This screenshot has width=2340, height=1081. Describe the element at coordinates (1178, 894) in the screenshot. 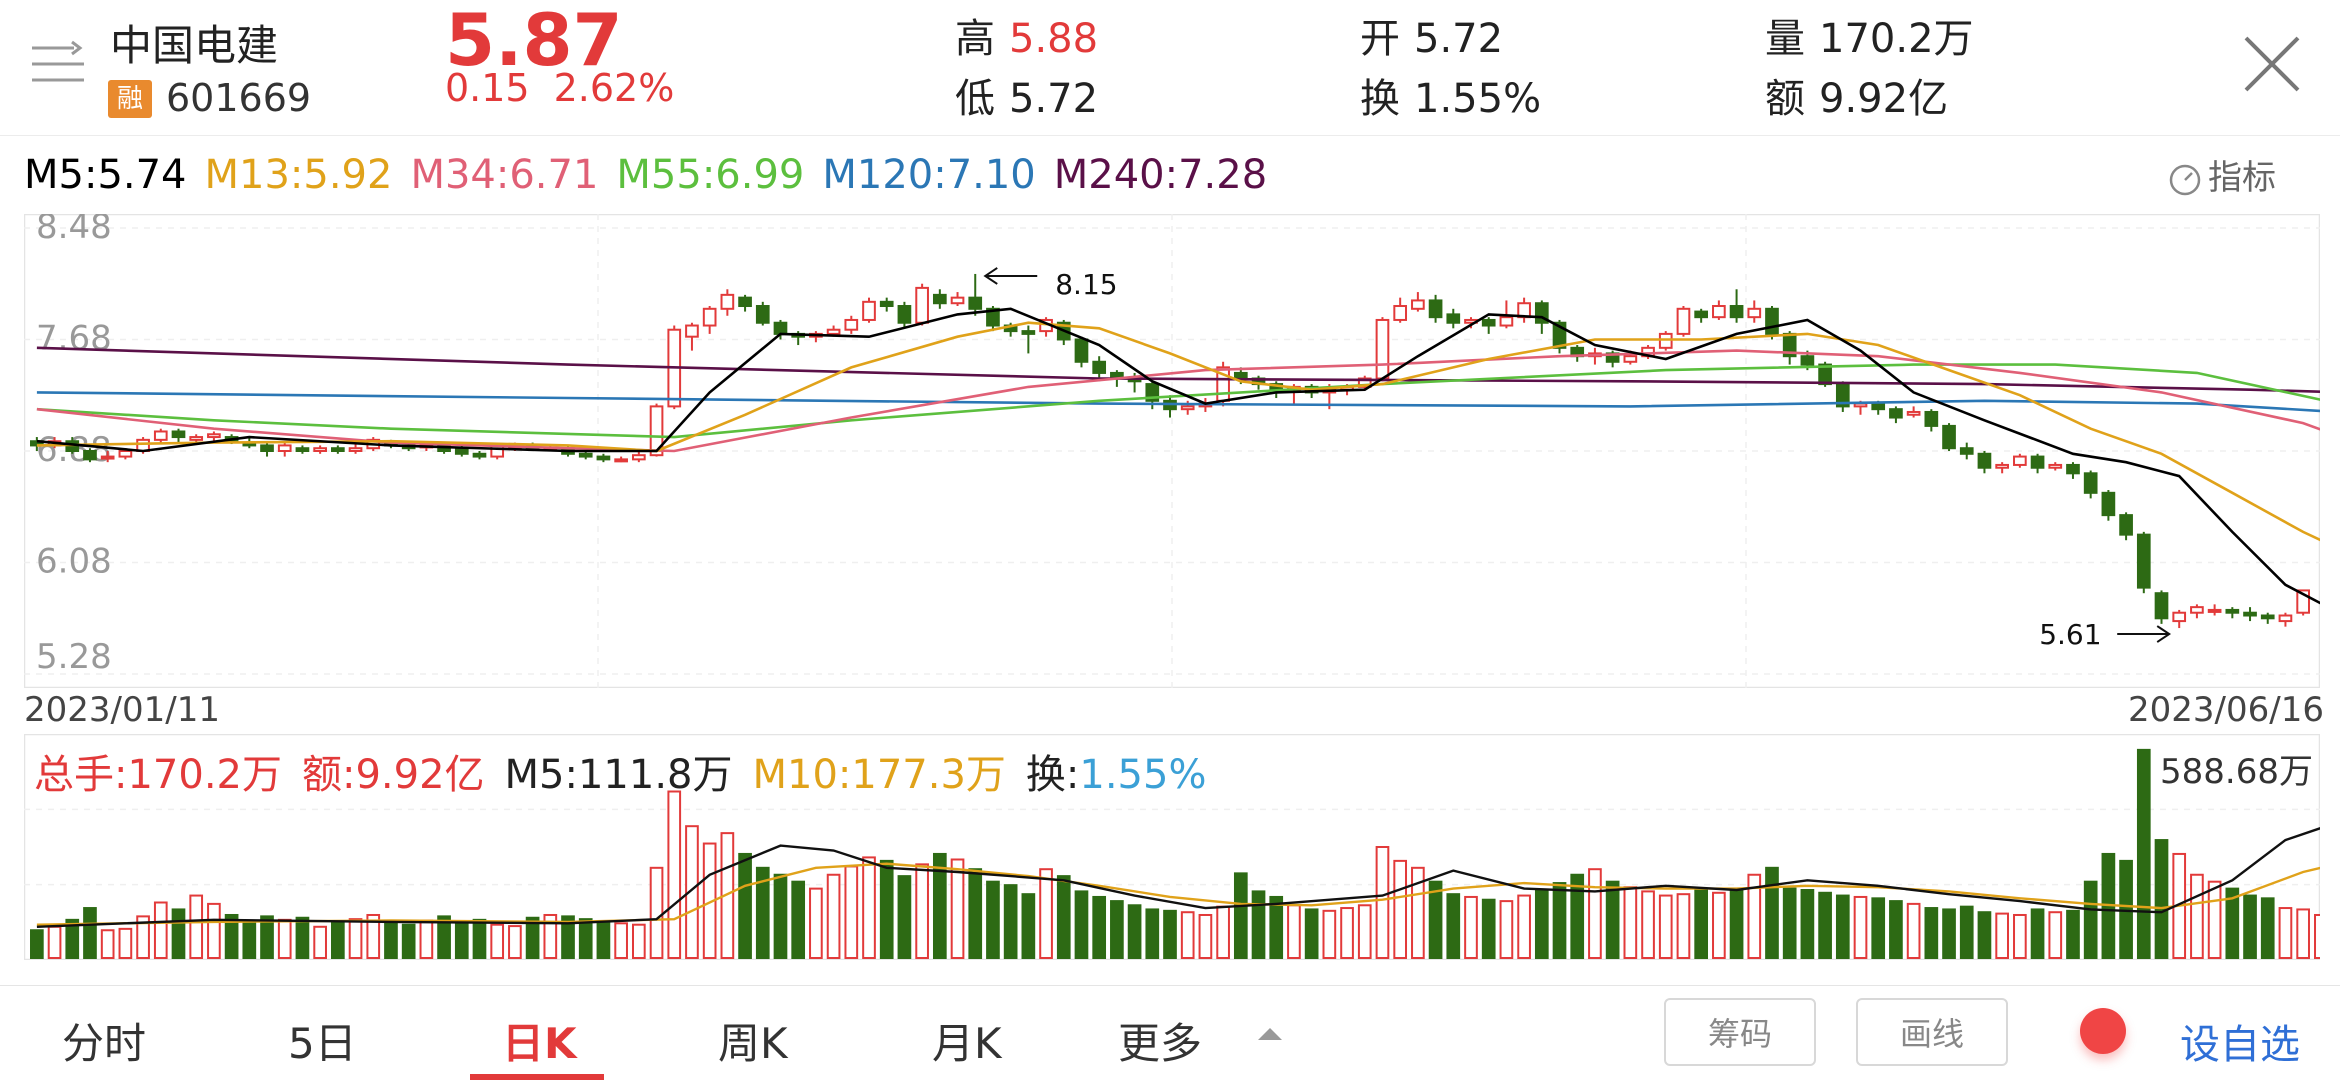

I see `vol-m10-line` at that location.